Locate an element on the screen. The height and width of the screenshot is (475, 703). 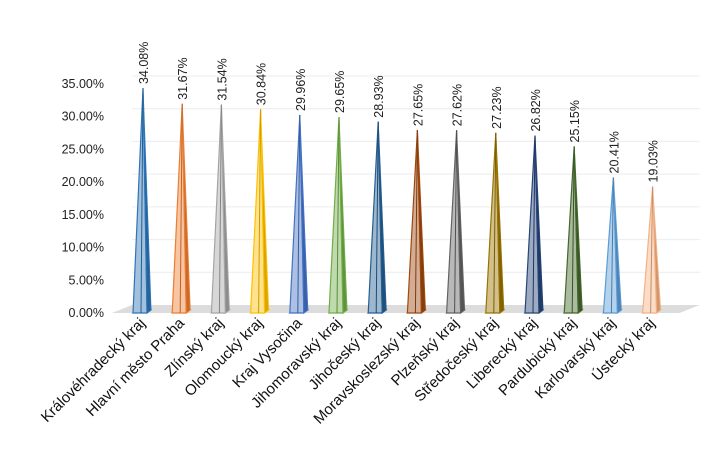
y-tick-label: 25.00% is located at coordinates (83, 149).